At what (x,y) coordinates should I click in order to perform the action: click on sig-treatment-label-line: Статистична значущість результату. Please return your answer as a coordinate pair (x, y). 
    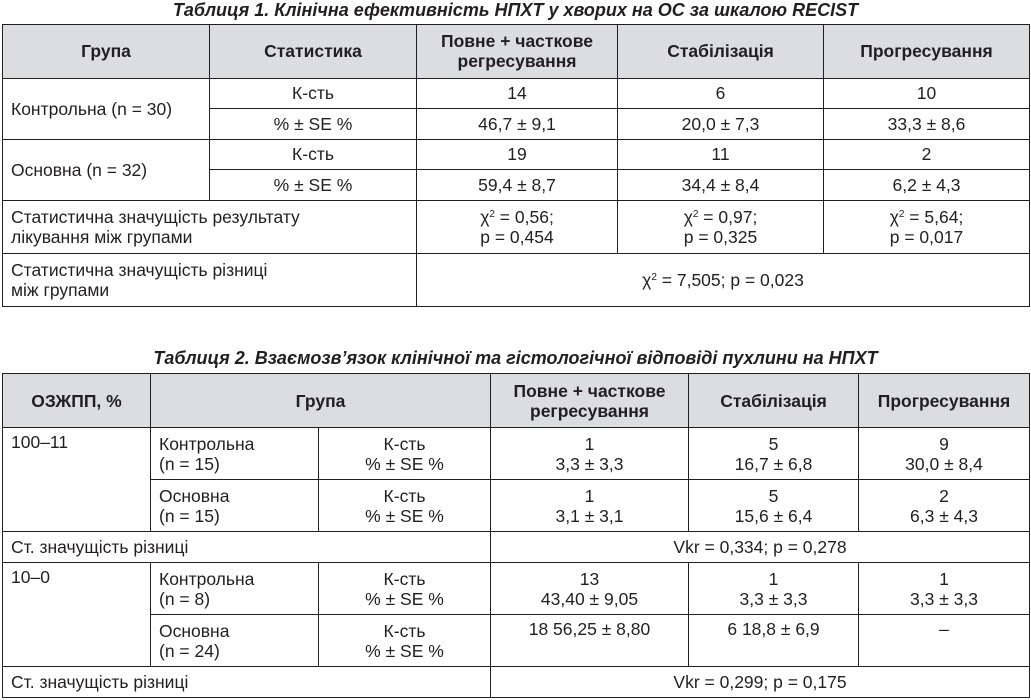
    Looking at the image, I should click on (155, 217).